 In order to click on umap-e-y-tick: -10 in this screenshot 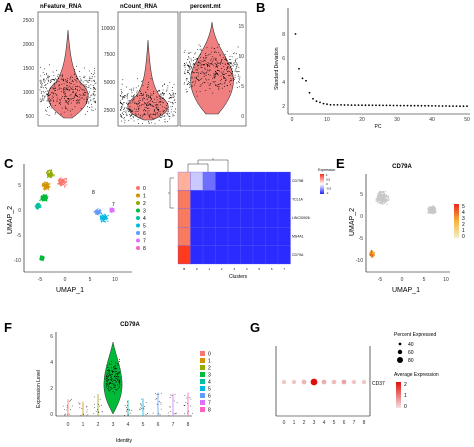, I will do `click(359, 261)`.